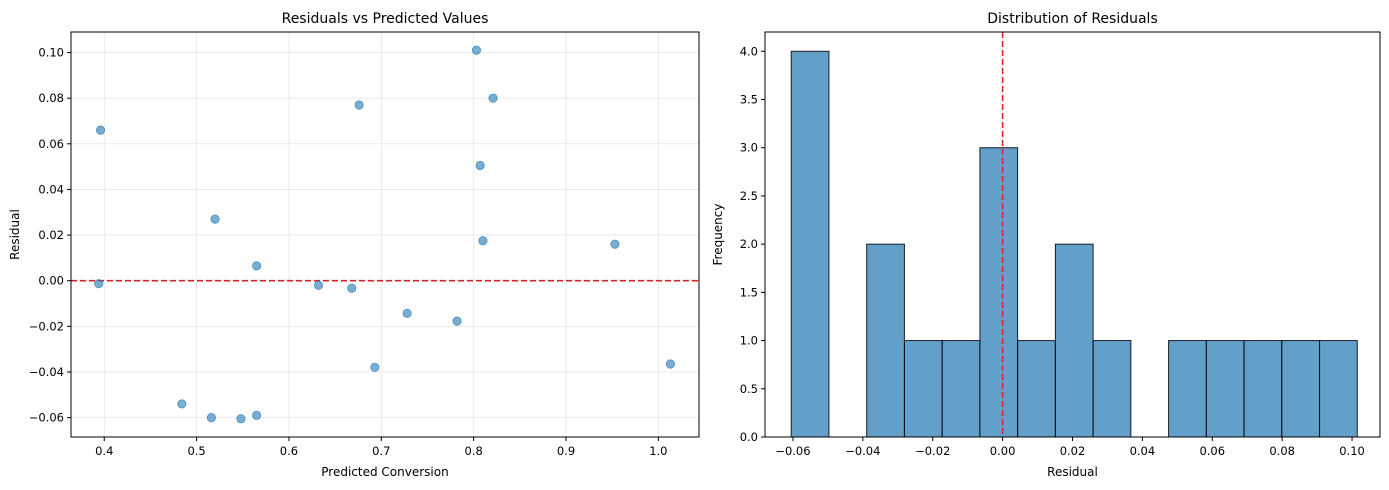 This screenshot has width=1389, height=490. What do you see at coordinates (749, 196) in the screenshot?
I see `y-tick-label: 2.5` at bounding box center [749, 196].